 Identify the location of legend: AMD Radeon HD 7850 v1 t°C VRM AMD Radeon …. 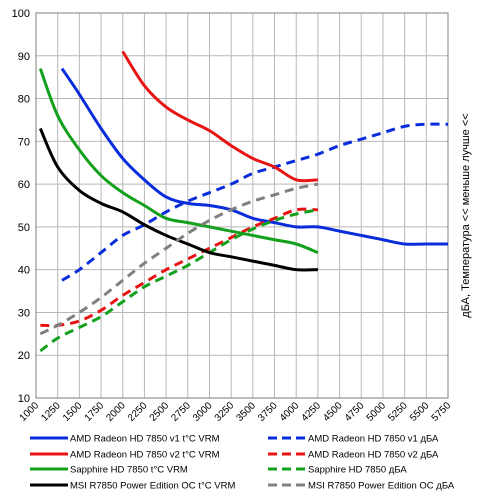
(242, 463).